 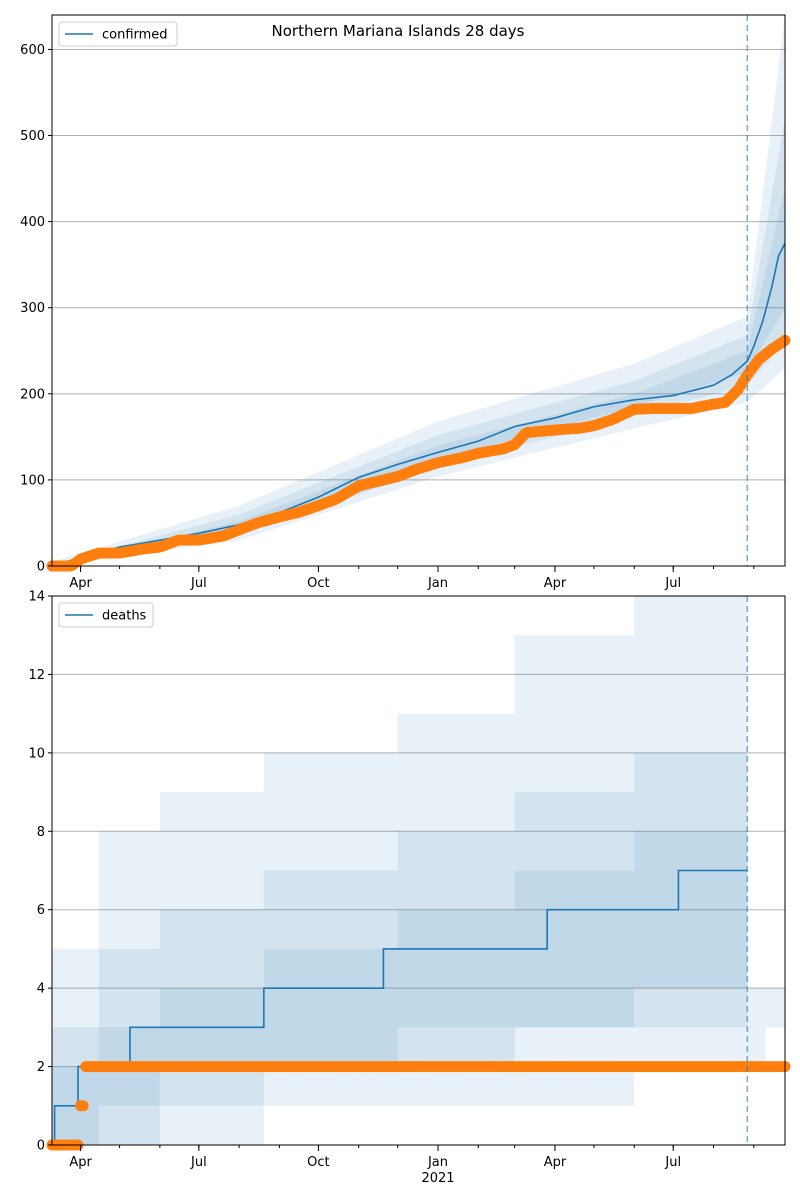 What do you see at coordinates (135, 35) in the screenshot?
I see `legend-label: confirmed` at bounding box center [135, 35].